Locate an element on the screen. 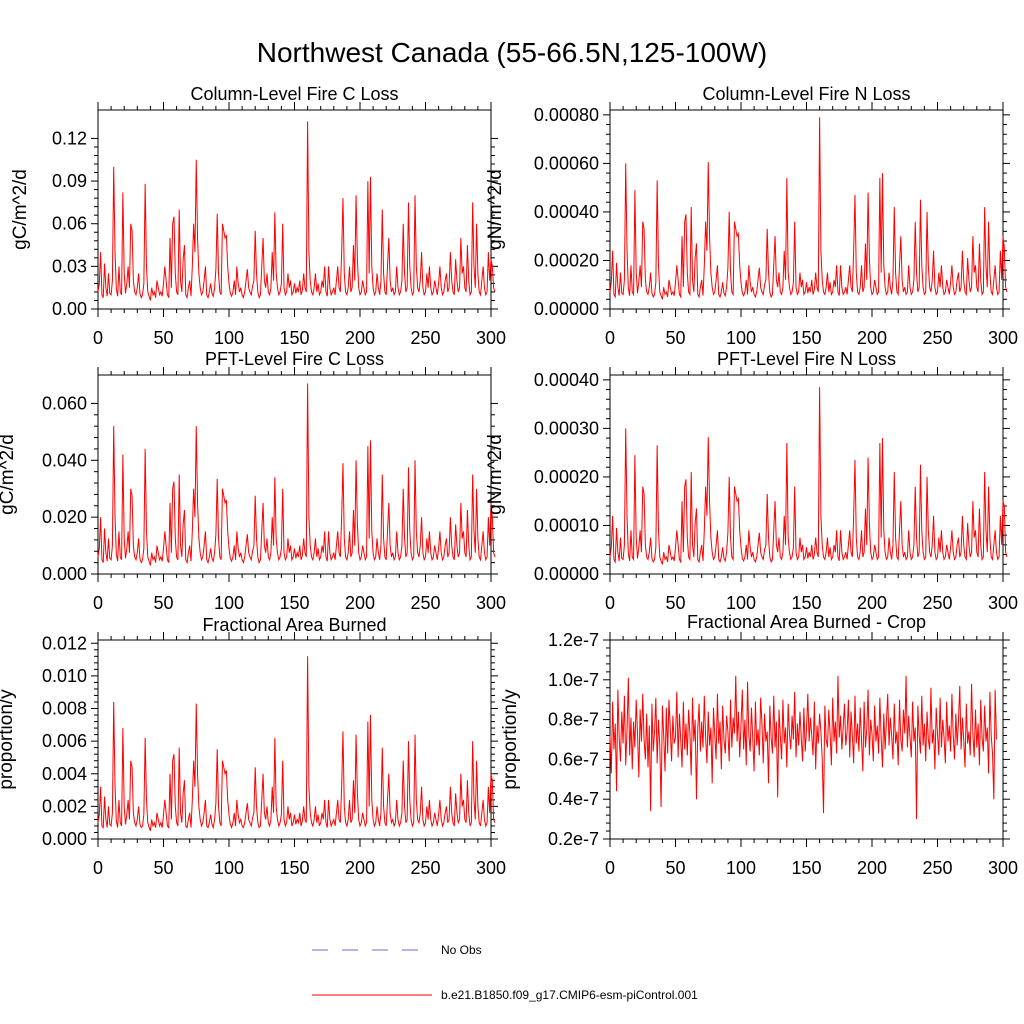  y-ticks: 0.000 0.020 0.040 0.060 is located at coordinates (270, 488).